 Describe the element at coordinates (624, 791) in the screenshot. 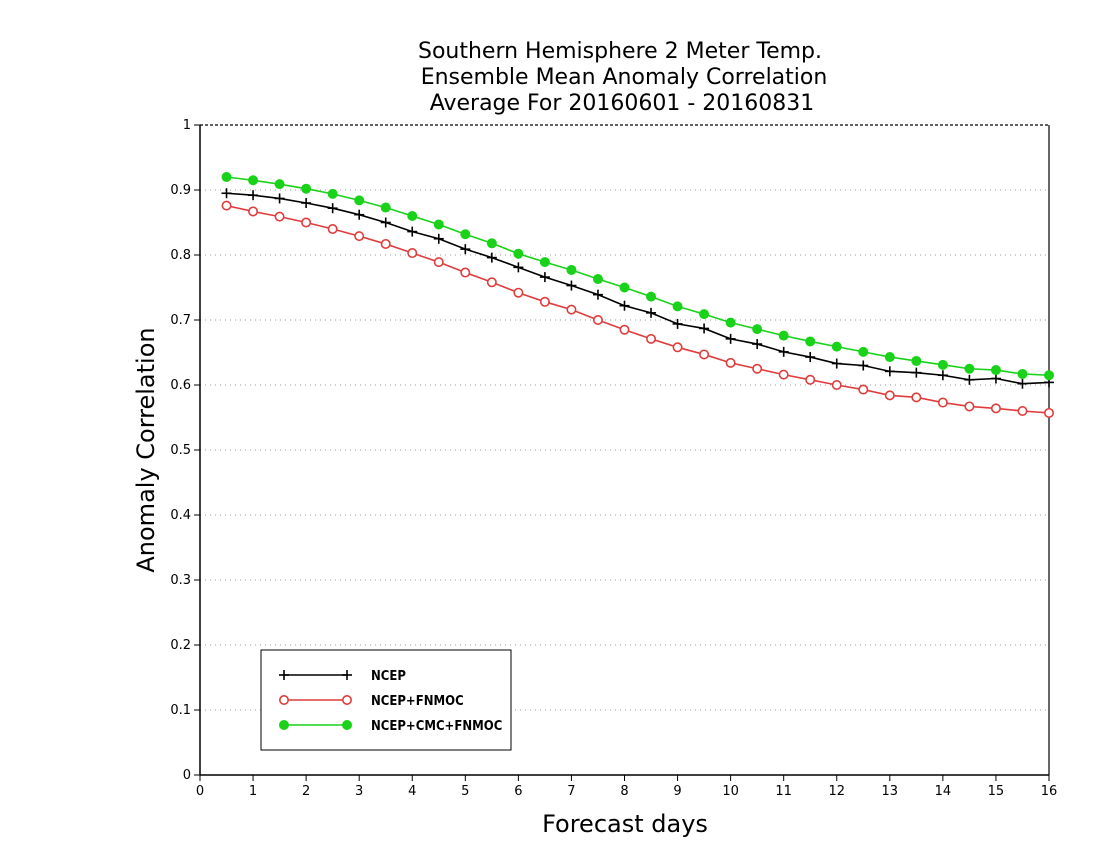

I see `x-tick-label-8: 8` at that location.